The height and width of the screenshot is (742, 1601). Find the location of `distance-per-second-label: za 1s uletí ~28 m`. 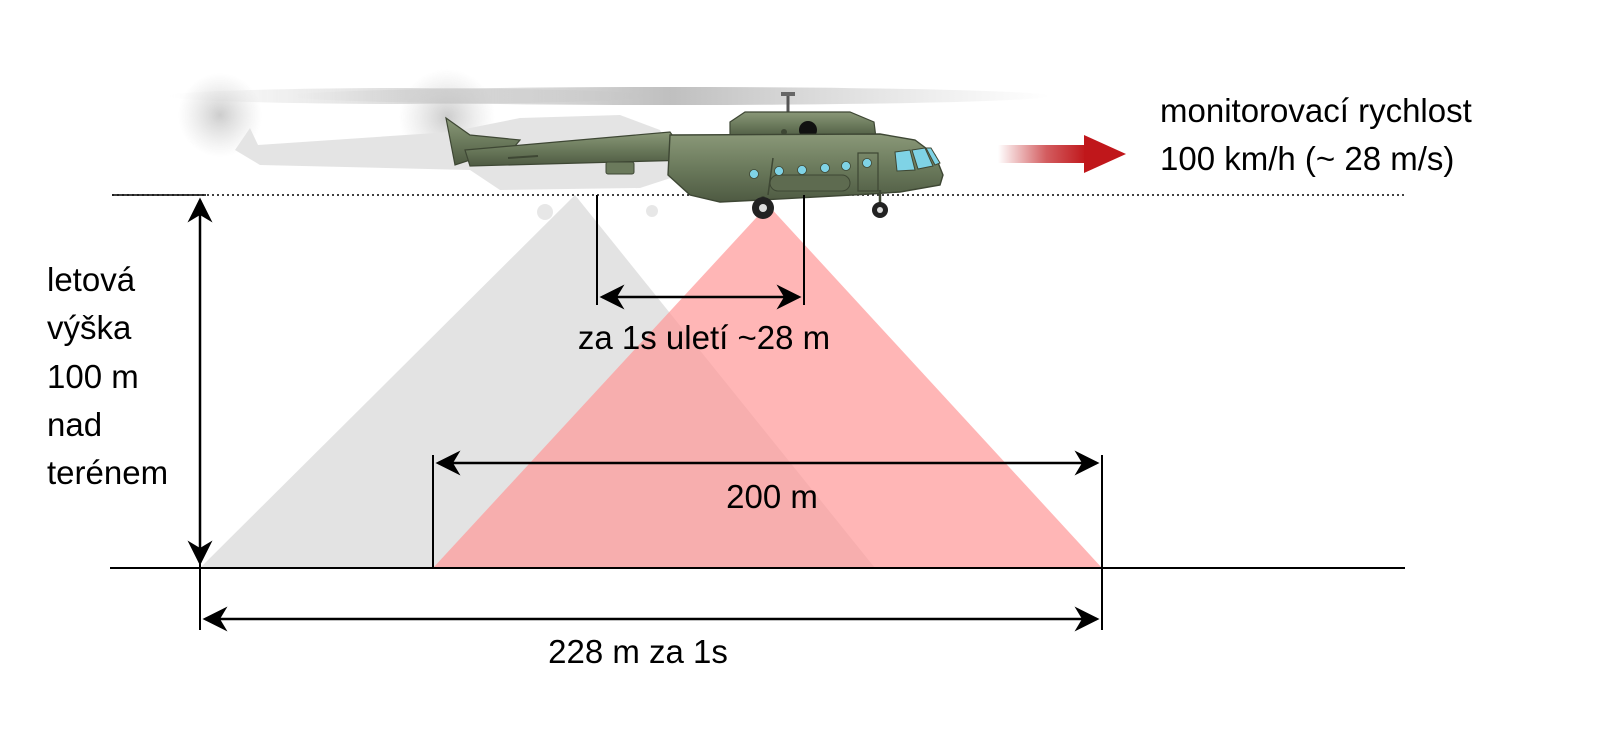

distance-per-second-label: za 1s uletí ~28 m is located at coordinates (704, 337).